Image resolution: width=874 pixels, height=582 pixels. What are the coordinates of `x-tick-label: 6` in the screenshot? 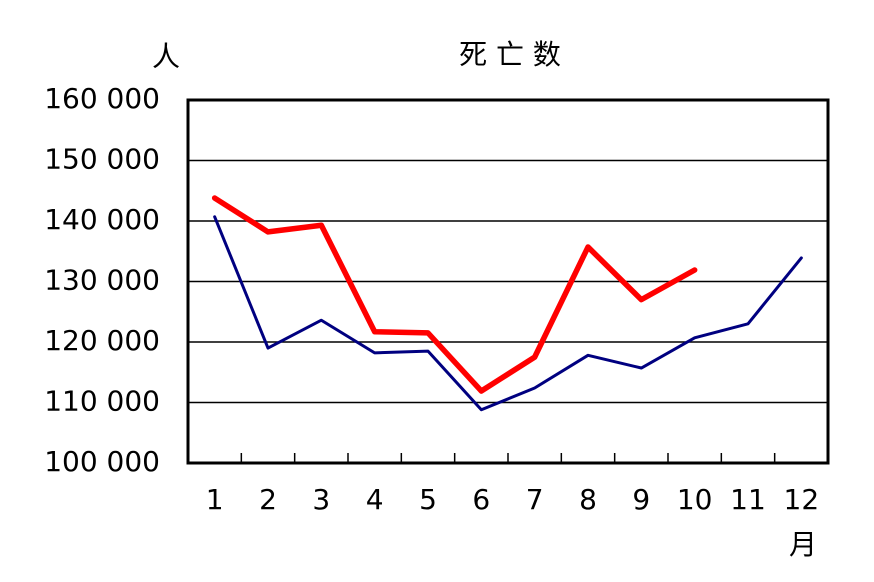 It's located at (481, 499).